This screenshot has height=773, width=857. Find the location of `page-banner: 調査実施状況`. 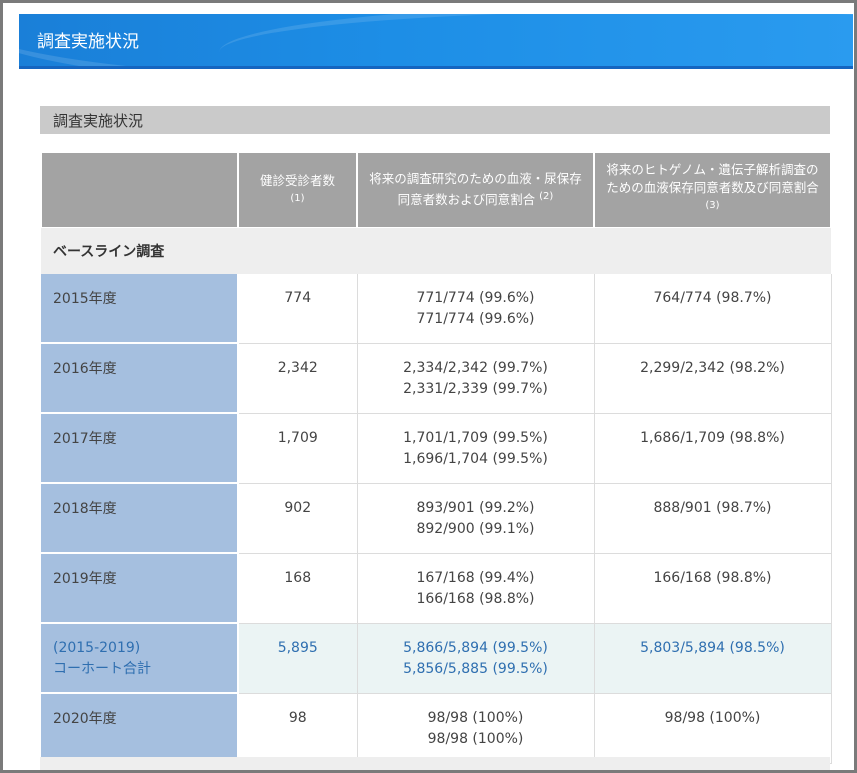

page-banner: 調査実施状況 is located at coordinates (436, 41).